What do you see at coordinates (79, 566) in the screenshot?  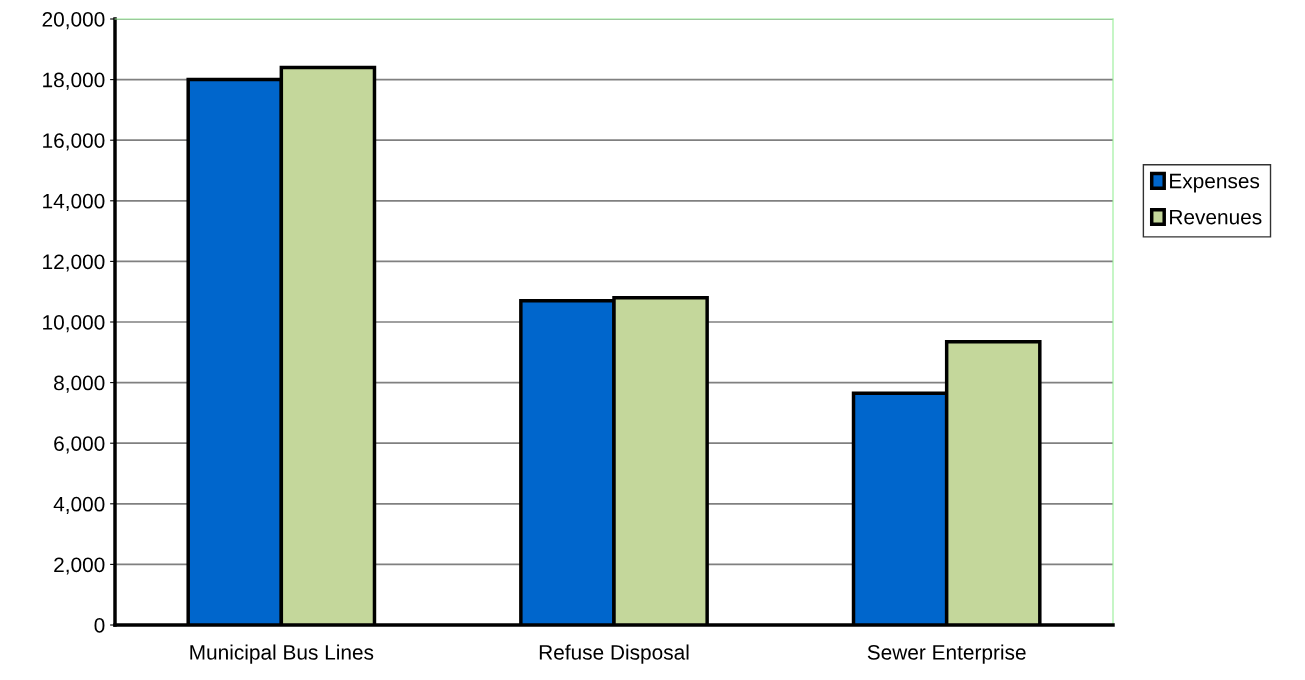 I see `y-tick-label: 2,000` at bounding box center [79, 566].